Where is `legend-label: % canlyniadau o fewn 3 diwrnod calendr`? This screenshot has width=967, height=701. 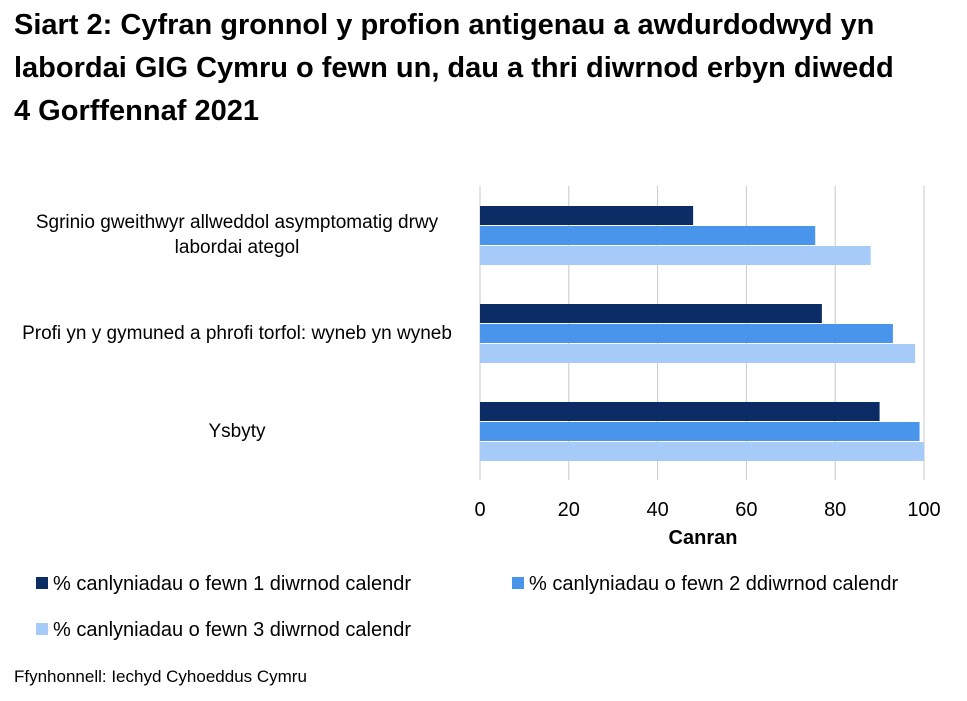
legend-label: % canlyniadau o fewn 3 diwrnod calendr is located at coordinates (232, 630).